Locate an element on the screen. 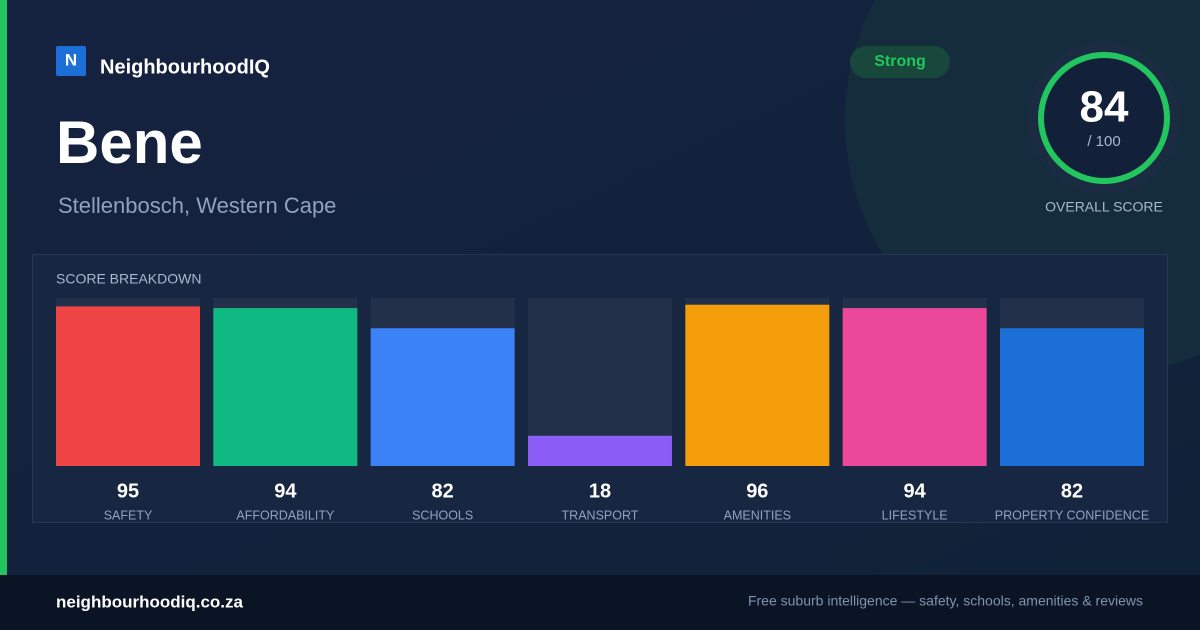 The width and height of the screenshot is (1200, 630). badge is located at coordinates (900, 62).